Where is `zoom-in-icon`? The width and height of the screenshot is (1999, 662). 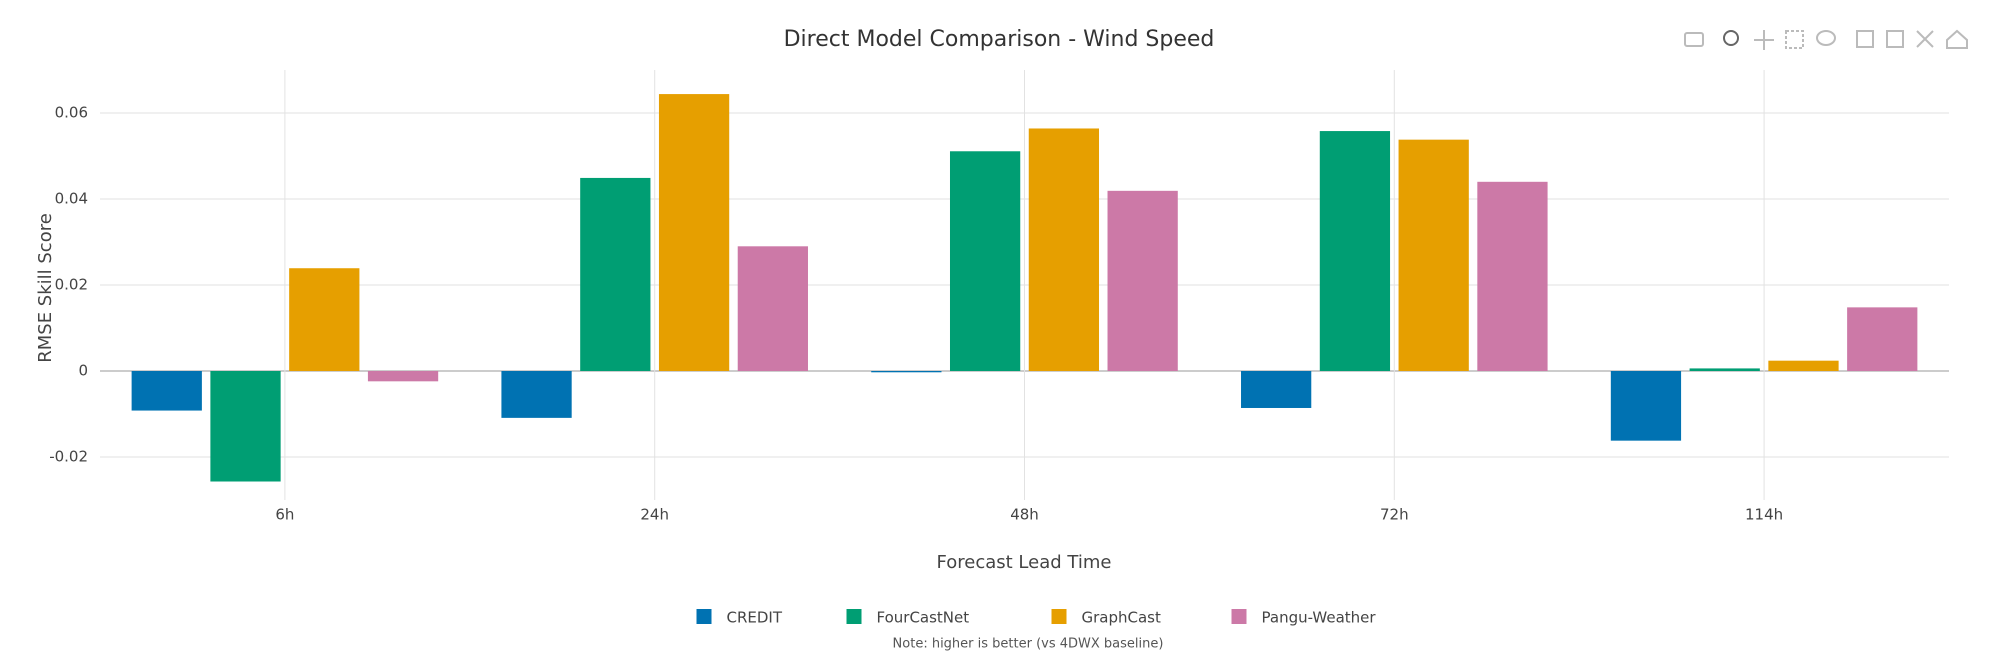
zoom-in-icon is located at coordinates (1865, 39).